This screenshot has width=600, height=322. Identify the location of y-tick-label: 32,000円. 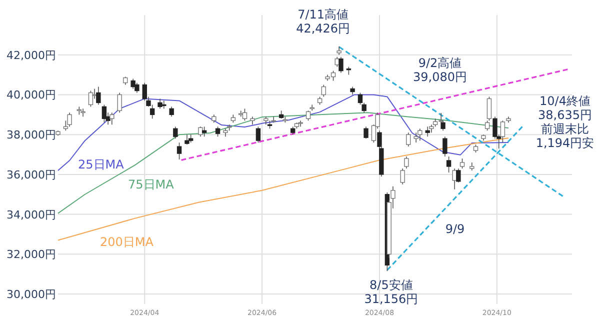
(31, 255).